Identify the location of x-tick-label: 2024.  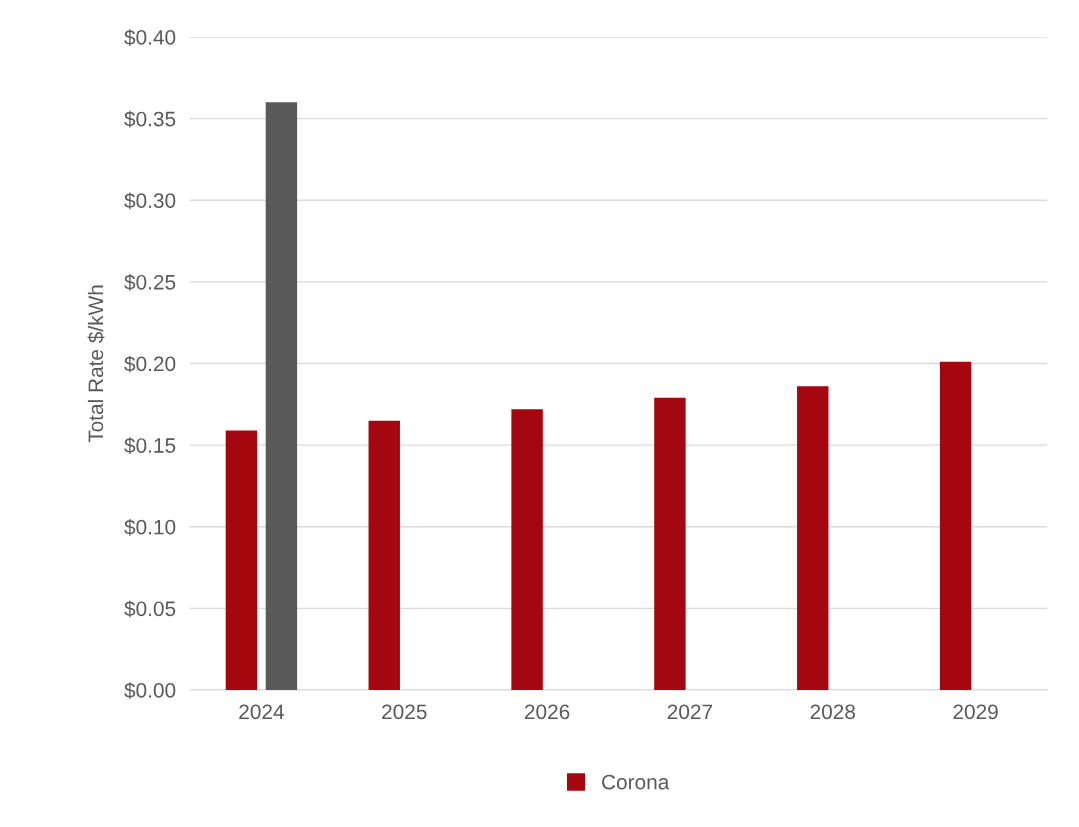
(261, 712).